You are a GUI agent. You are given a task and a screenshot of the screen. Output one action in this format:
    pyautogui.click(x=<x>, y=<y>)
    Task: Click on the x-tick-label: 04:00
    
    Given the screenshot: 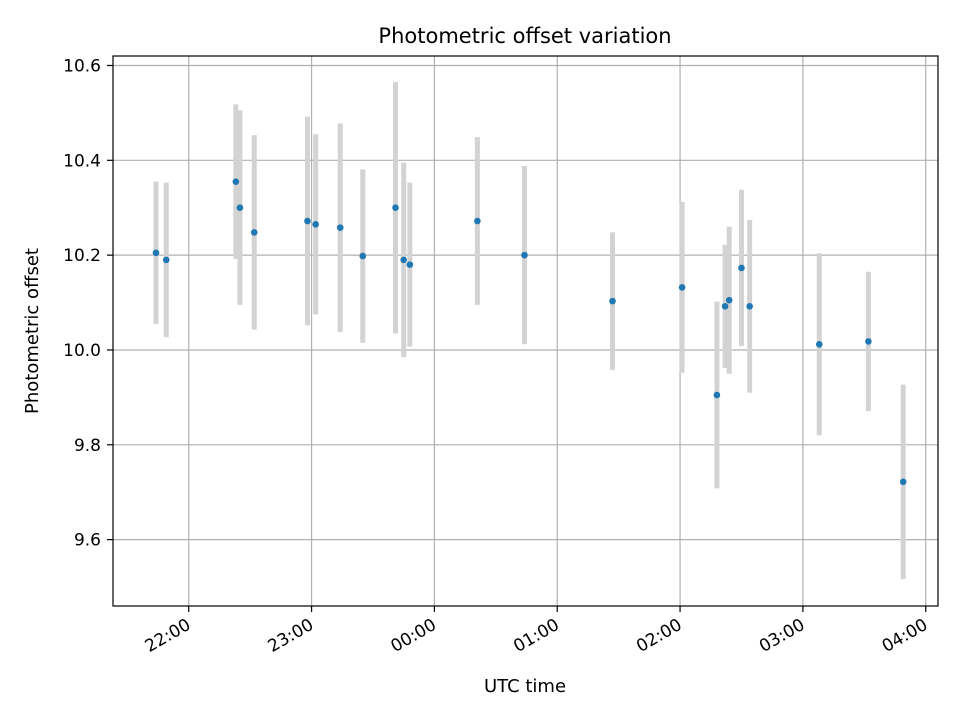 What is the action you would take?
    pyautogui.click(x=905, y=636)
    